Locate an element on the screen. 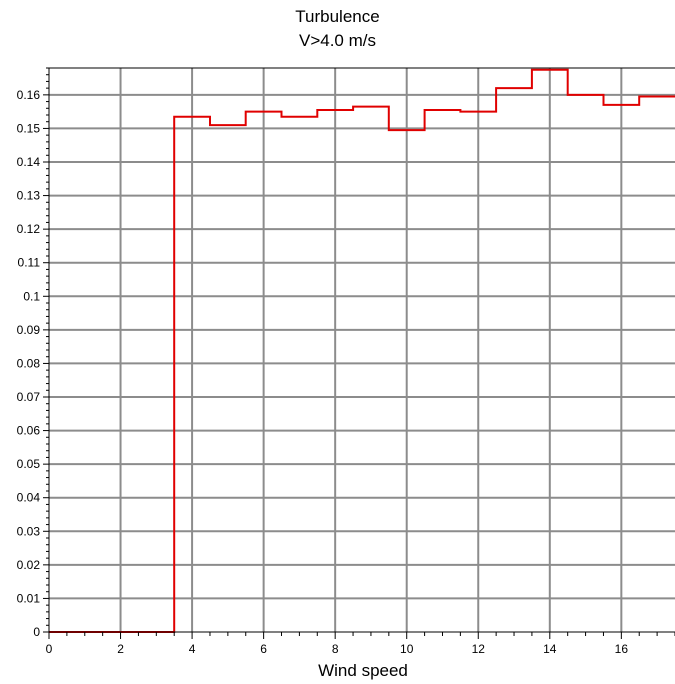 The image size is (675, 684). y-tick-label: 0.03 is located at coordinates (29, 531).